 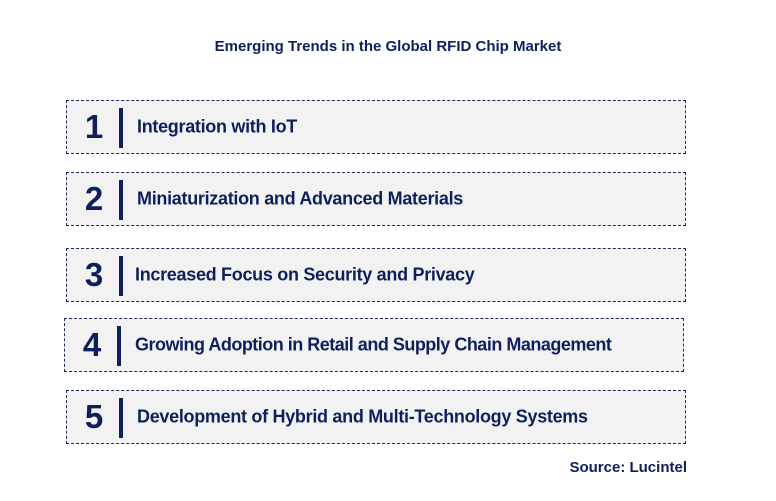 What do you see at coordinates (305, 274) in the screenshot?
I see `trend-label: Increased Focus on Security and Privacy` at bounding box center [305, 274].